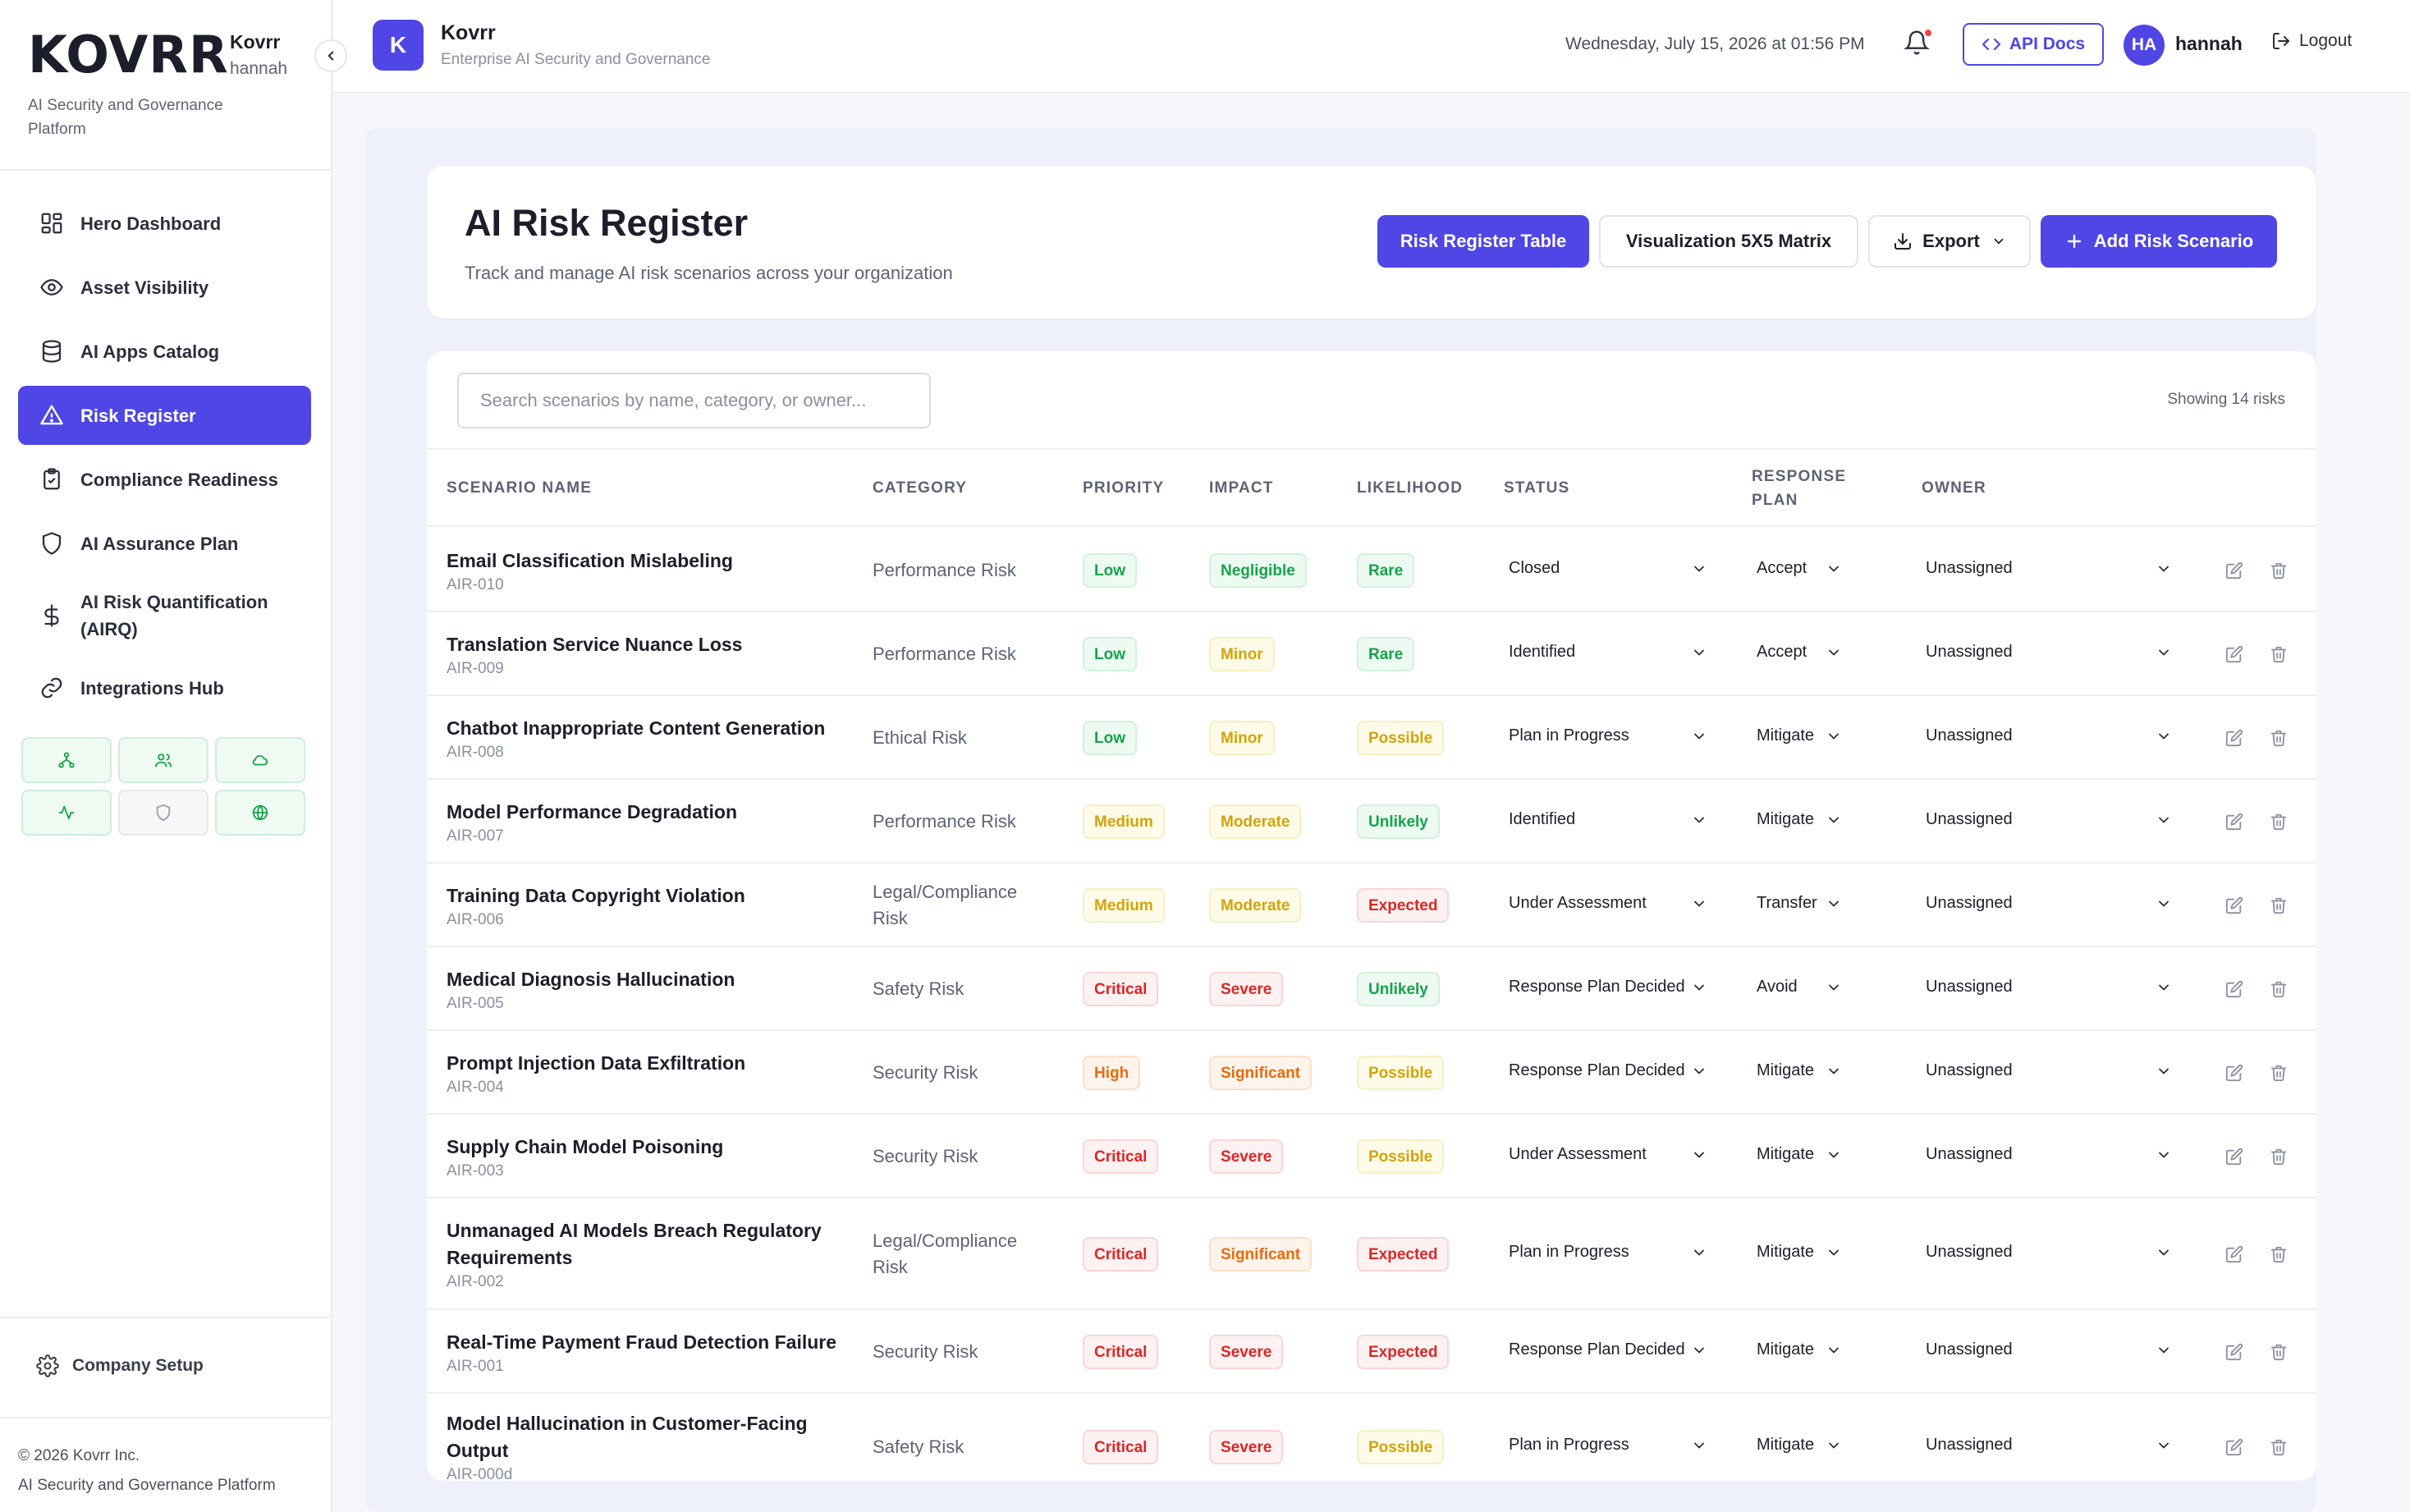  Describe the element at coordinates (2209, 43) in the screenshot. I see `user-name: hannah` at that location.